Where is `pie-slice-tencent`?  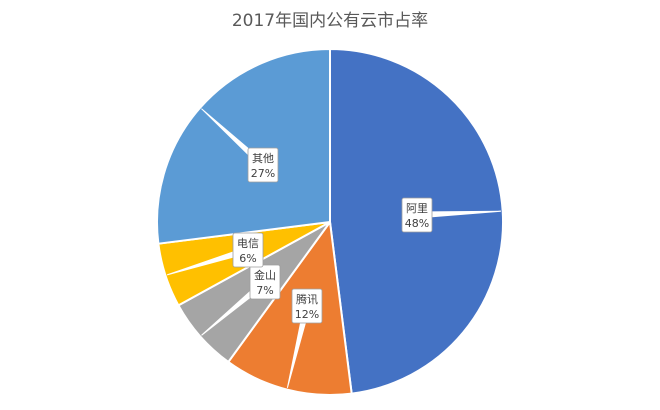
pie-slice-tencent is located at coordinates (289, 308).